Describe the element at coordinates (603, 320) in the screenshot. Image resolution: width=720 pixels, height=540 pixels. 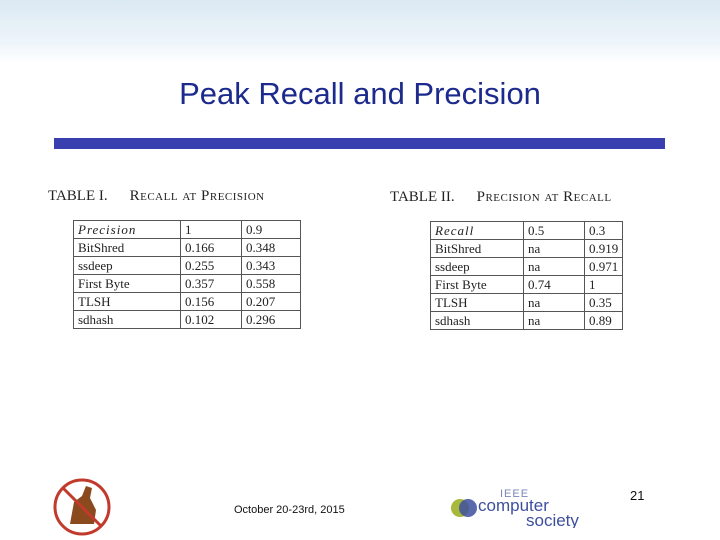
I see `table-cell: 0.89` at that location.